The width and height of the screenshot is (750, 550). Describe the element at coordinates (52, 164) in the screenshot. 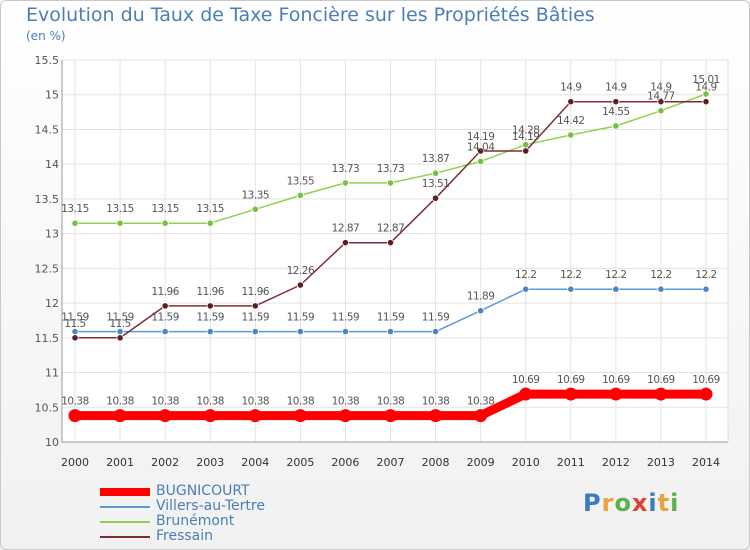

I see `y-tick-label: 14` at that location.